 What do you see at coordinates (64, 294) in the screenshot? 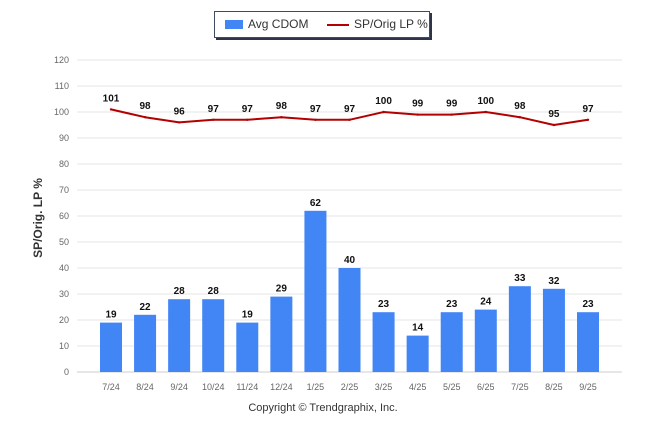
I see `y-tick-label: 30` at bounding box center [64, 294].